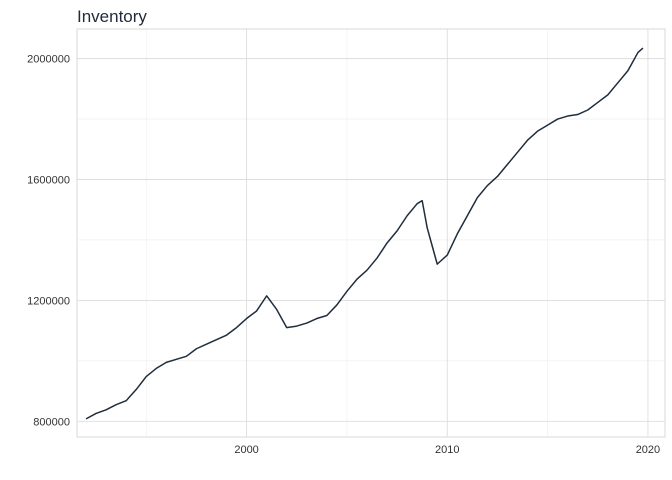  What do you see at coordinates (112, 16) in the screenshot?
I see `chart-title: Inventory` at bounding box center [112, 16].